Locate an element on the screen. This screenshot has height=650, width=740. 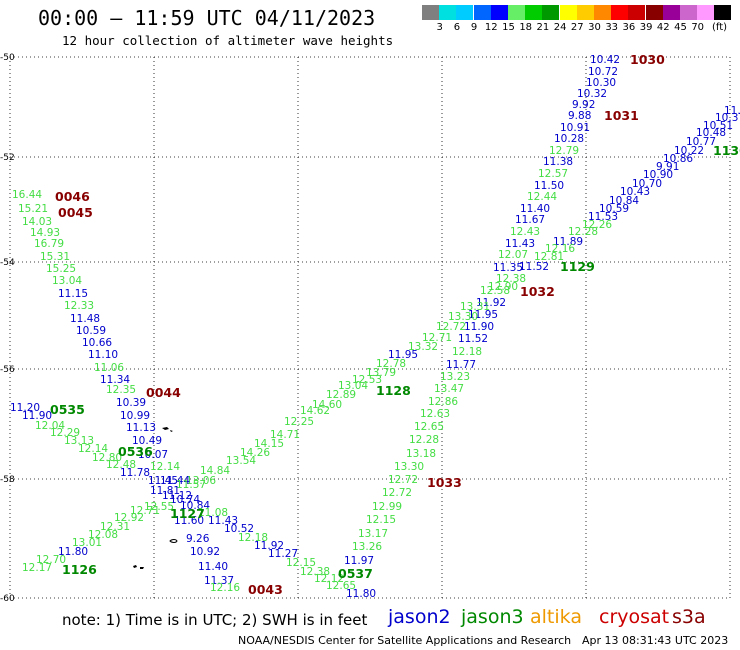
swh-value: 11.77 is located at coordinates (461, 365).